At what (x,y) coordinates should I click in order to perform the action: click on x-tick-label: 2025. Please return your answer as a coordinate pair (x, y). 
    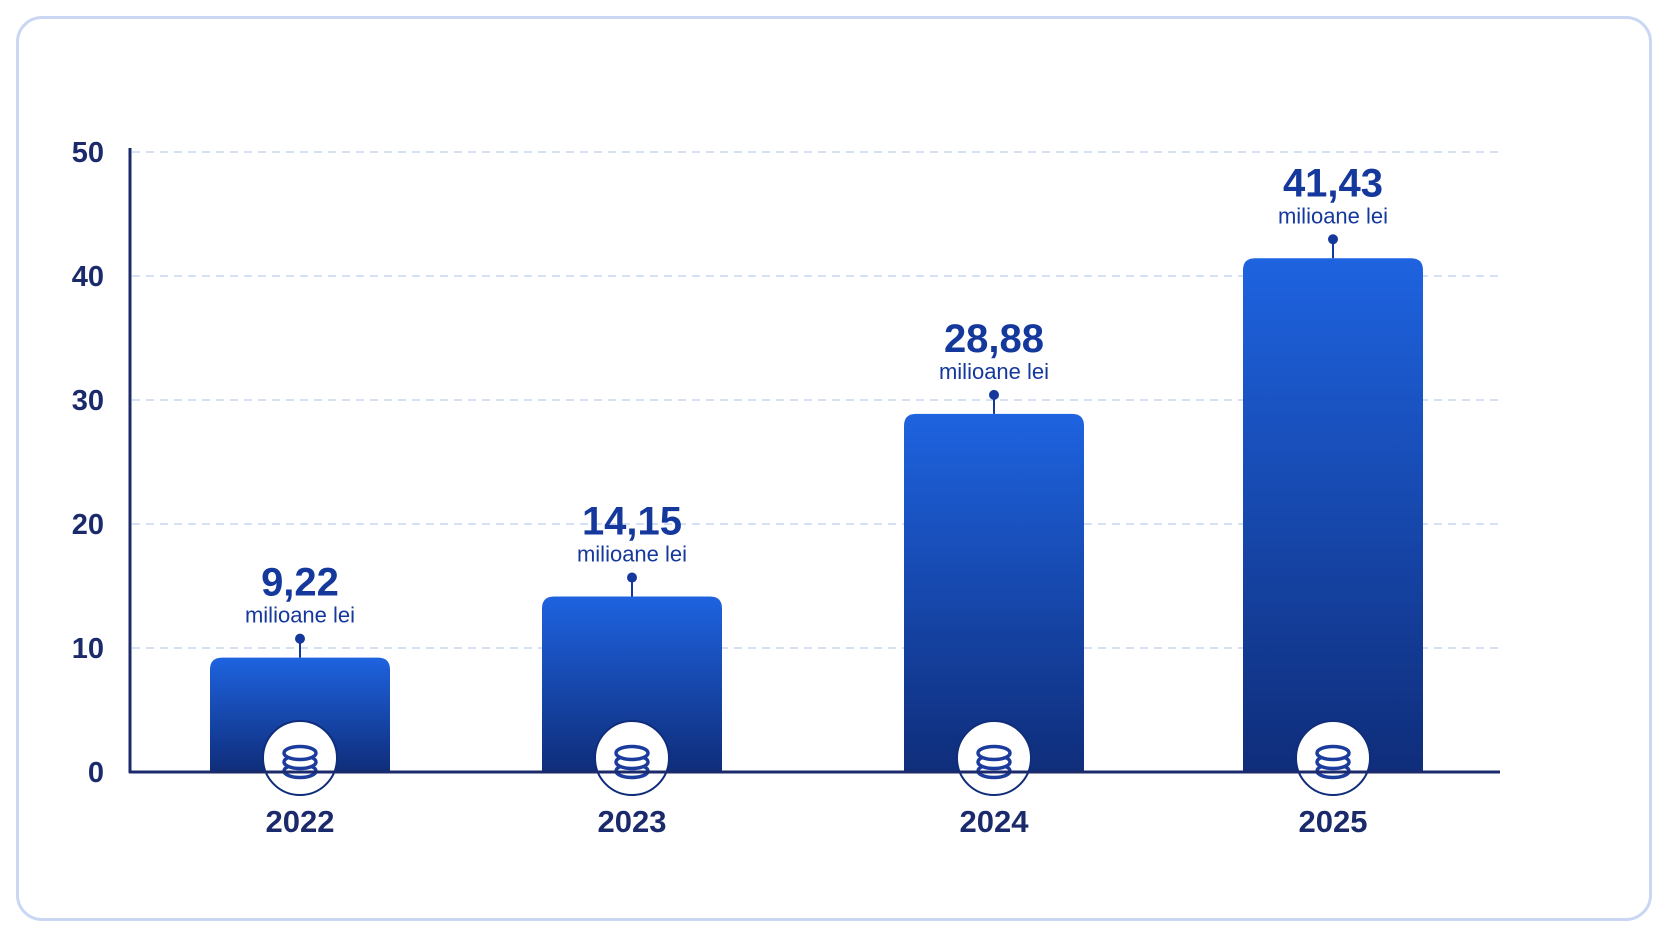
    Looking at the image, I should click on (1333, 821).